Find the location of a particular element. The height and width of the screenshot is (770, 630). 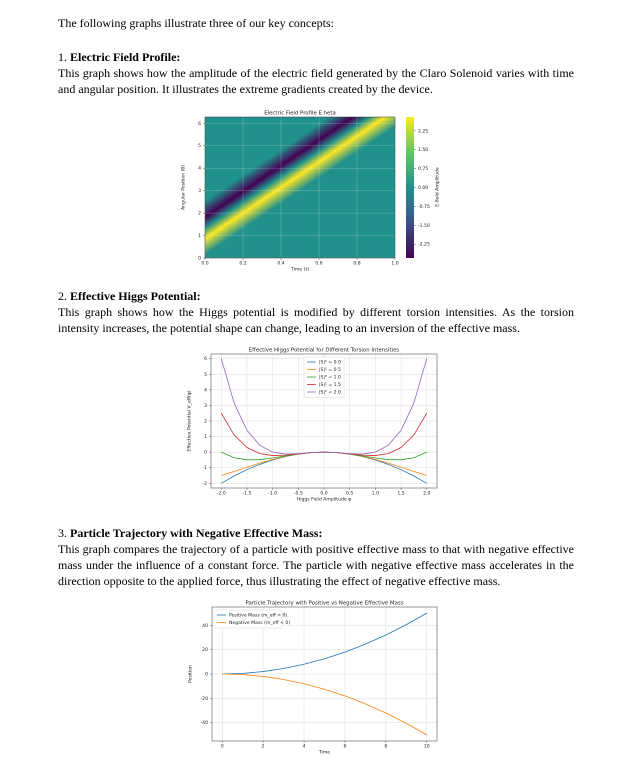

legend-label: |S|² = 2.0 is located at coordinates (330, 393).